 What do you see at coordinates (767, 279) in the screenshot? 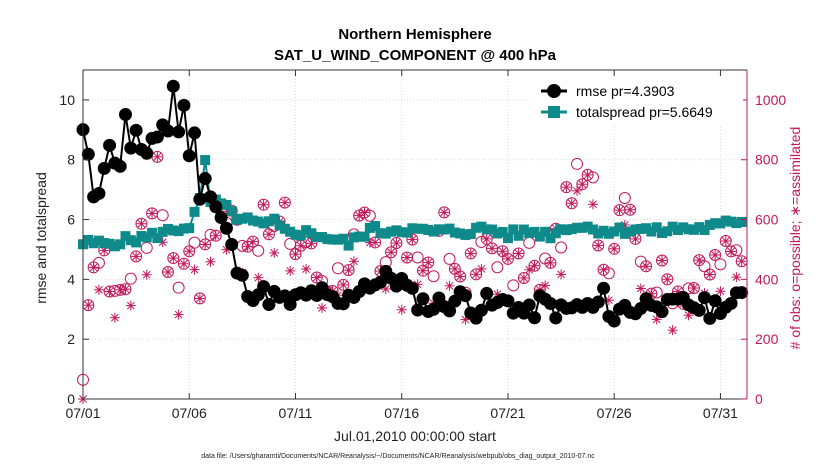
I see `y-tick-label-right: 400` at bounding box center [767, 279].